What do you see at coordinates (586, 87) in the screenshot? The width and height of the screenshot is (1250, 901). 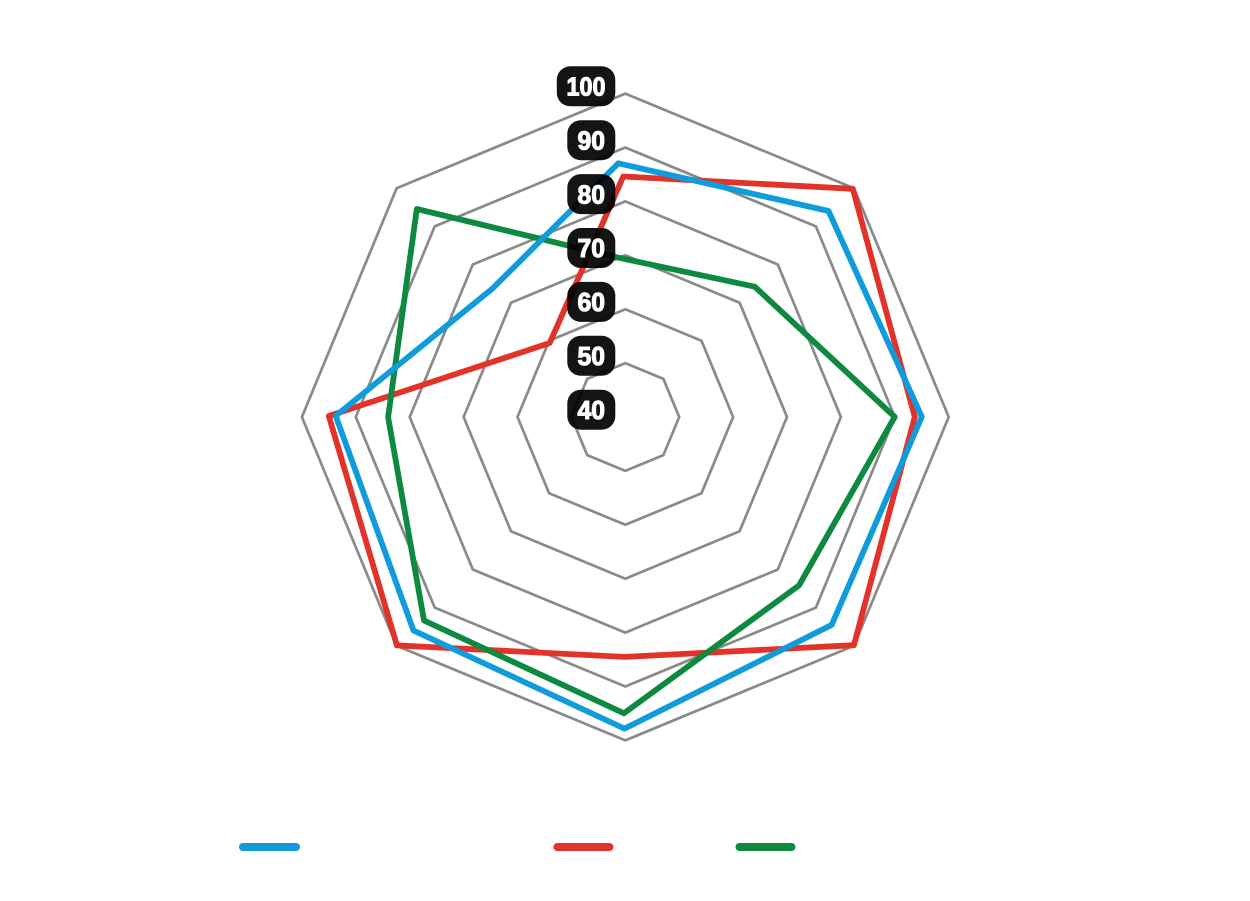 I see `svg-text: 100` at bounding box center [586, 87].